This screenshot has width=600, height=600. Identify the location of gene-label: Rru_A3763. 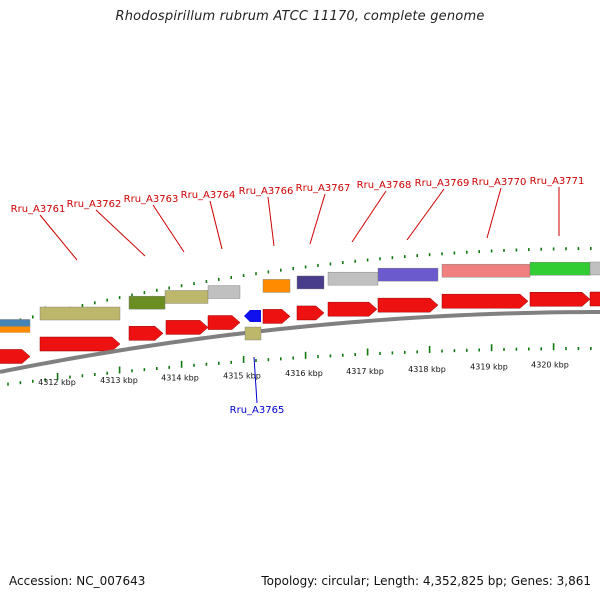
(151, 199).